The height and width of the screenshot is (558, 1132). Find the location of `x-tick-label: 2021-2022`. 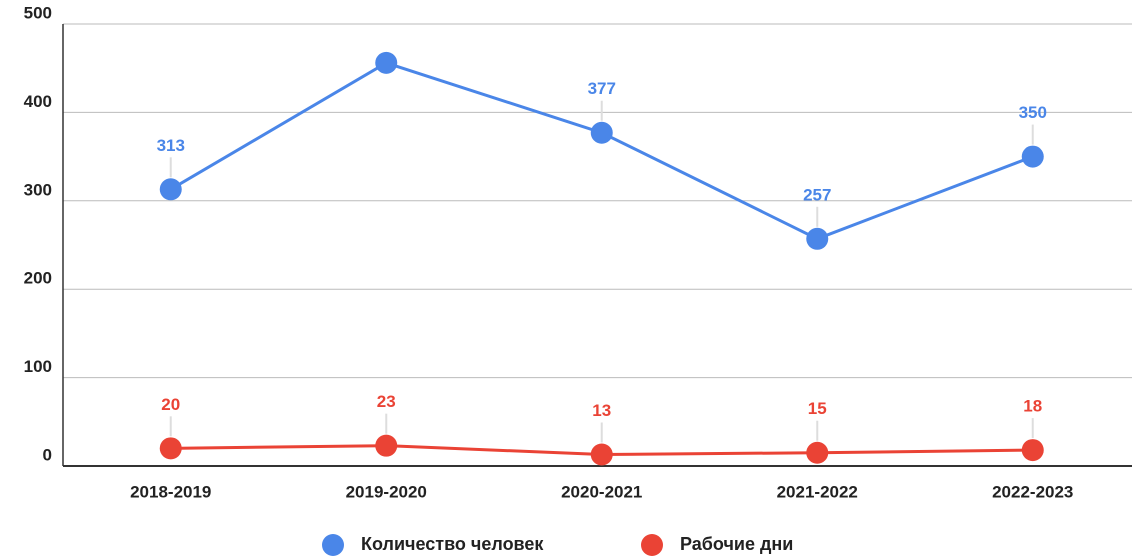

x-tick-label: 2021-2022 is located at coordinates (817, 491).